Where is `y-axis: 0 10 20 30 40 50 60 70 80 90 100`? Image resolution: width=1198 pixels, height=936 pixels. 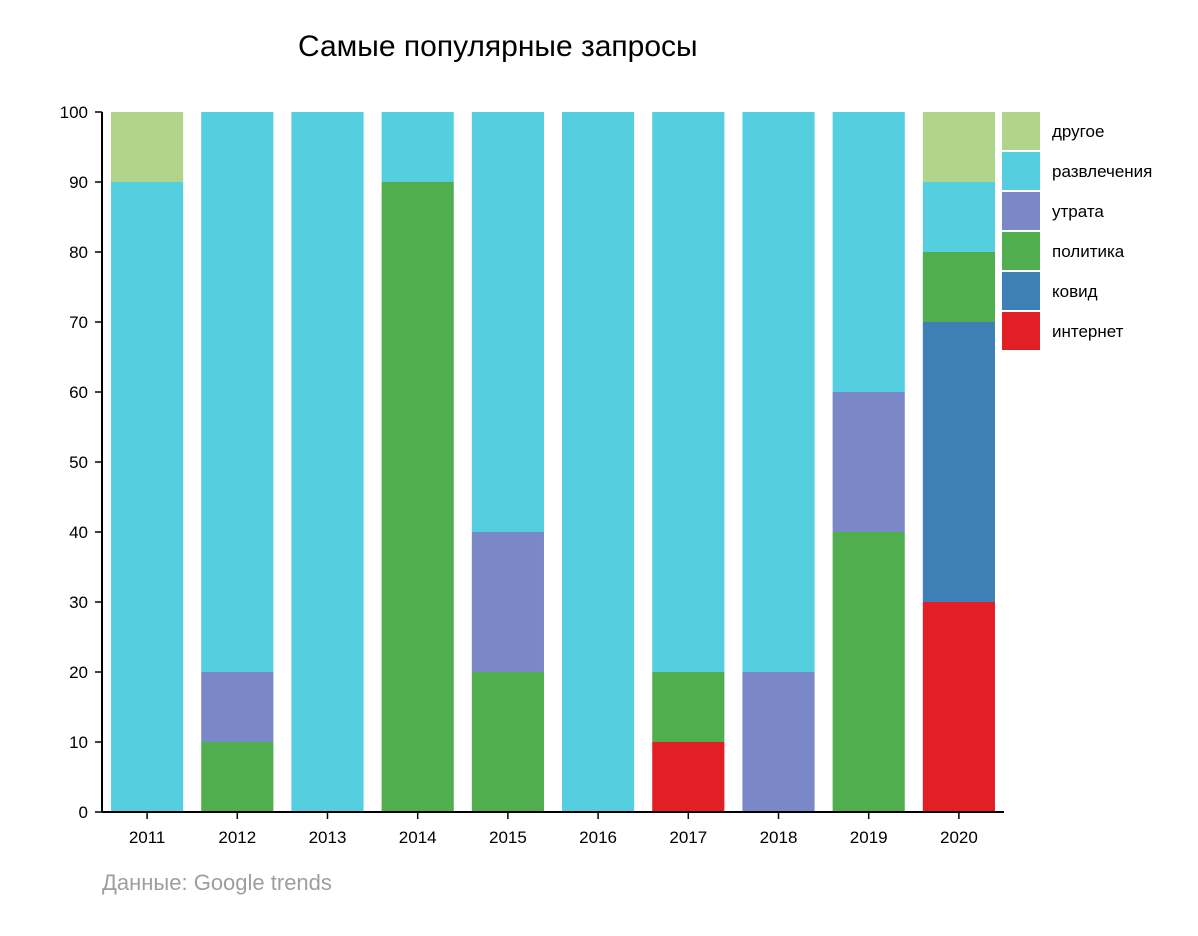 y-axis: 0 10 20 30 40 50 60 70 80 90 100 is located at coordinates (81, 462).